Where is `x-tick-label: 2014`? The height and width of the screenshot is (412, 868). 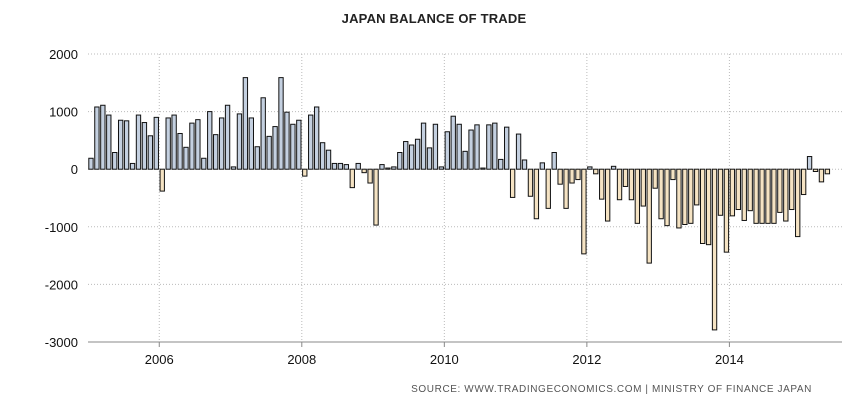
x-tick-label: 2014 is located at coordinates (729, 359).